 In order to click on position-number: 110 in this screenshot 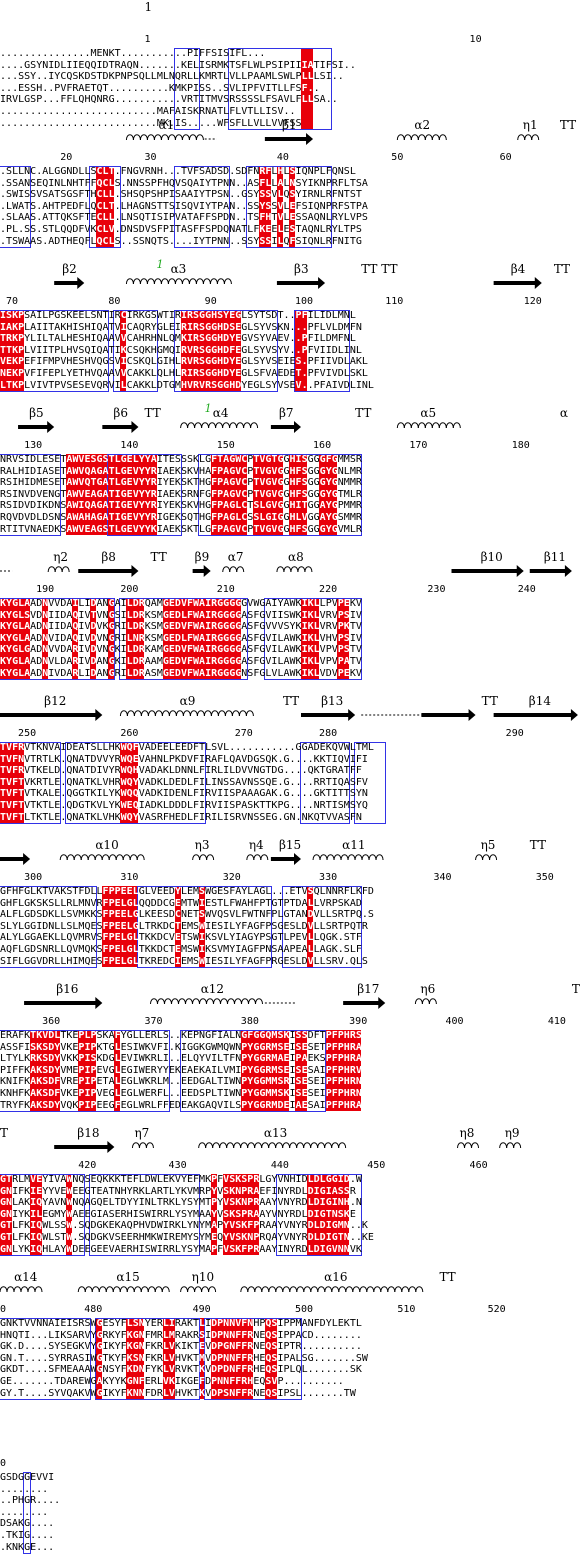, I will do `click(394, 301)`.